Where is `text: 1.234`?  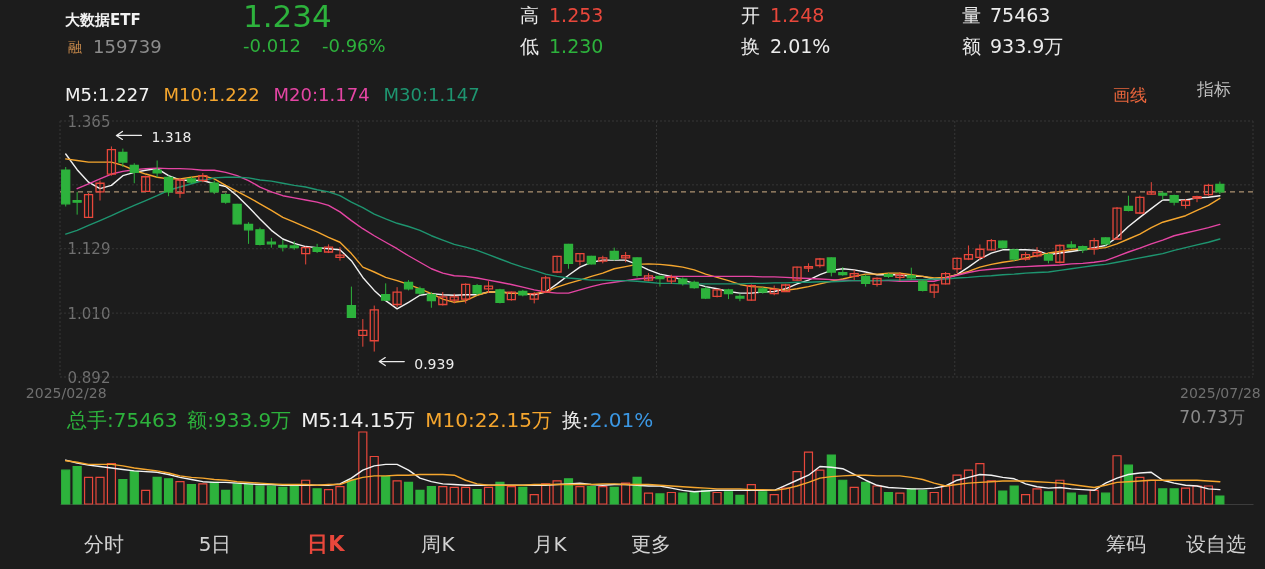 text: 1.234 is located at coordinates (287, 17).